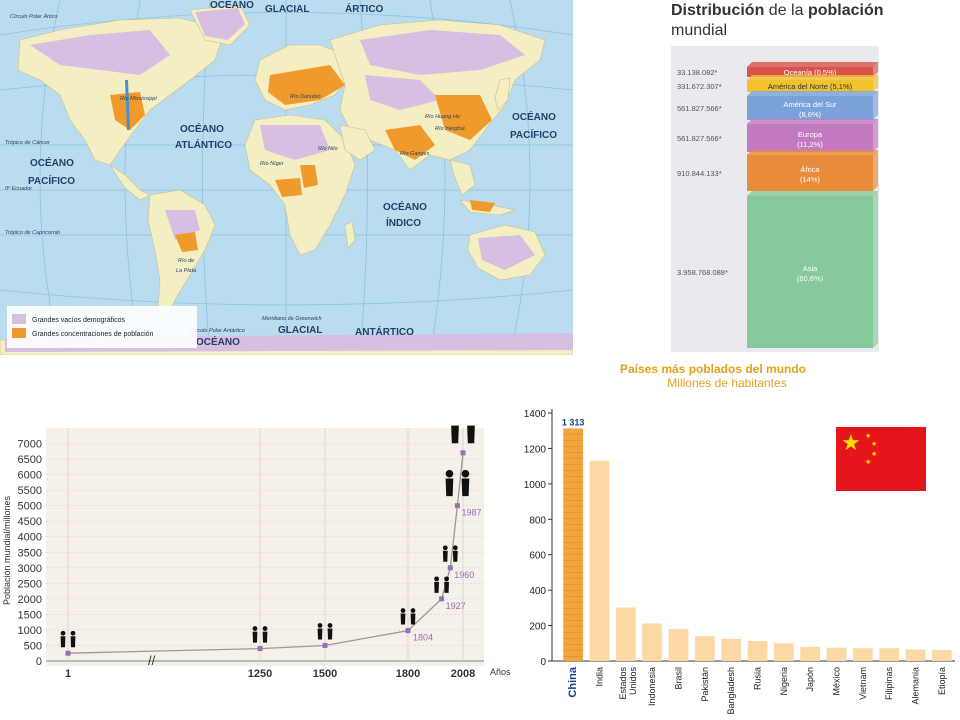  Describe the element at coordinates (810, 179) in the screenshot. I see `distribution-percent: (14%)` at that location.